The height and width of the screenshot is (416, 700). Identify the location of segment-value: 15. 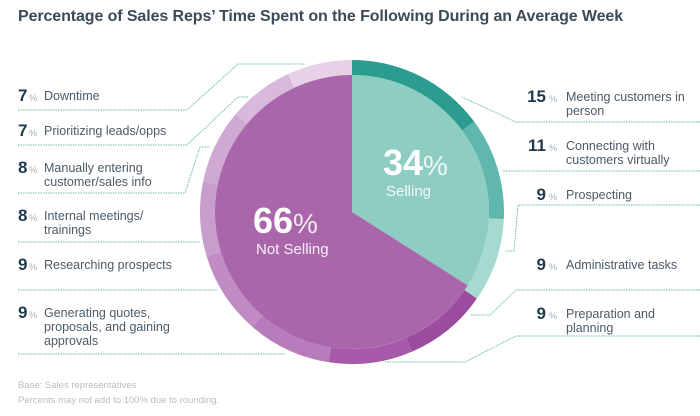
(536, 96).